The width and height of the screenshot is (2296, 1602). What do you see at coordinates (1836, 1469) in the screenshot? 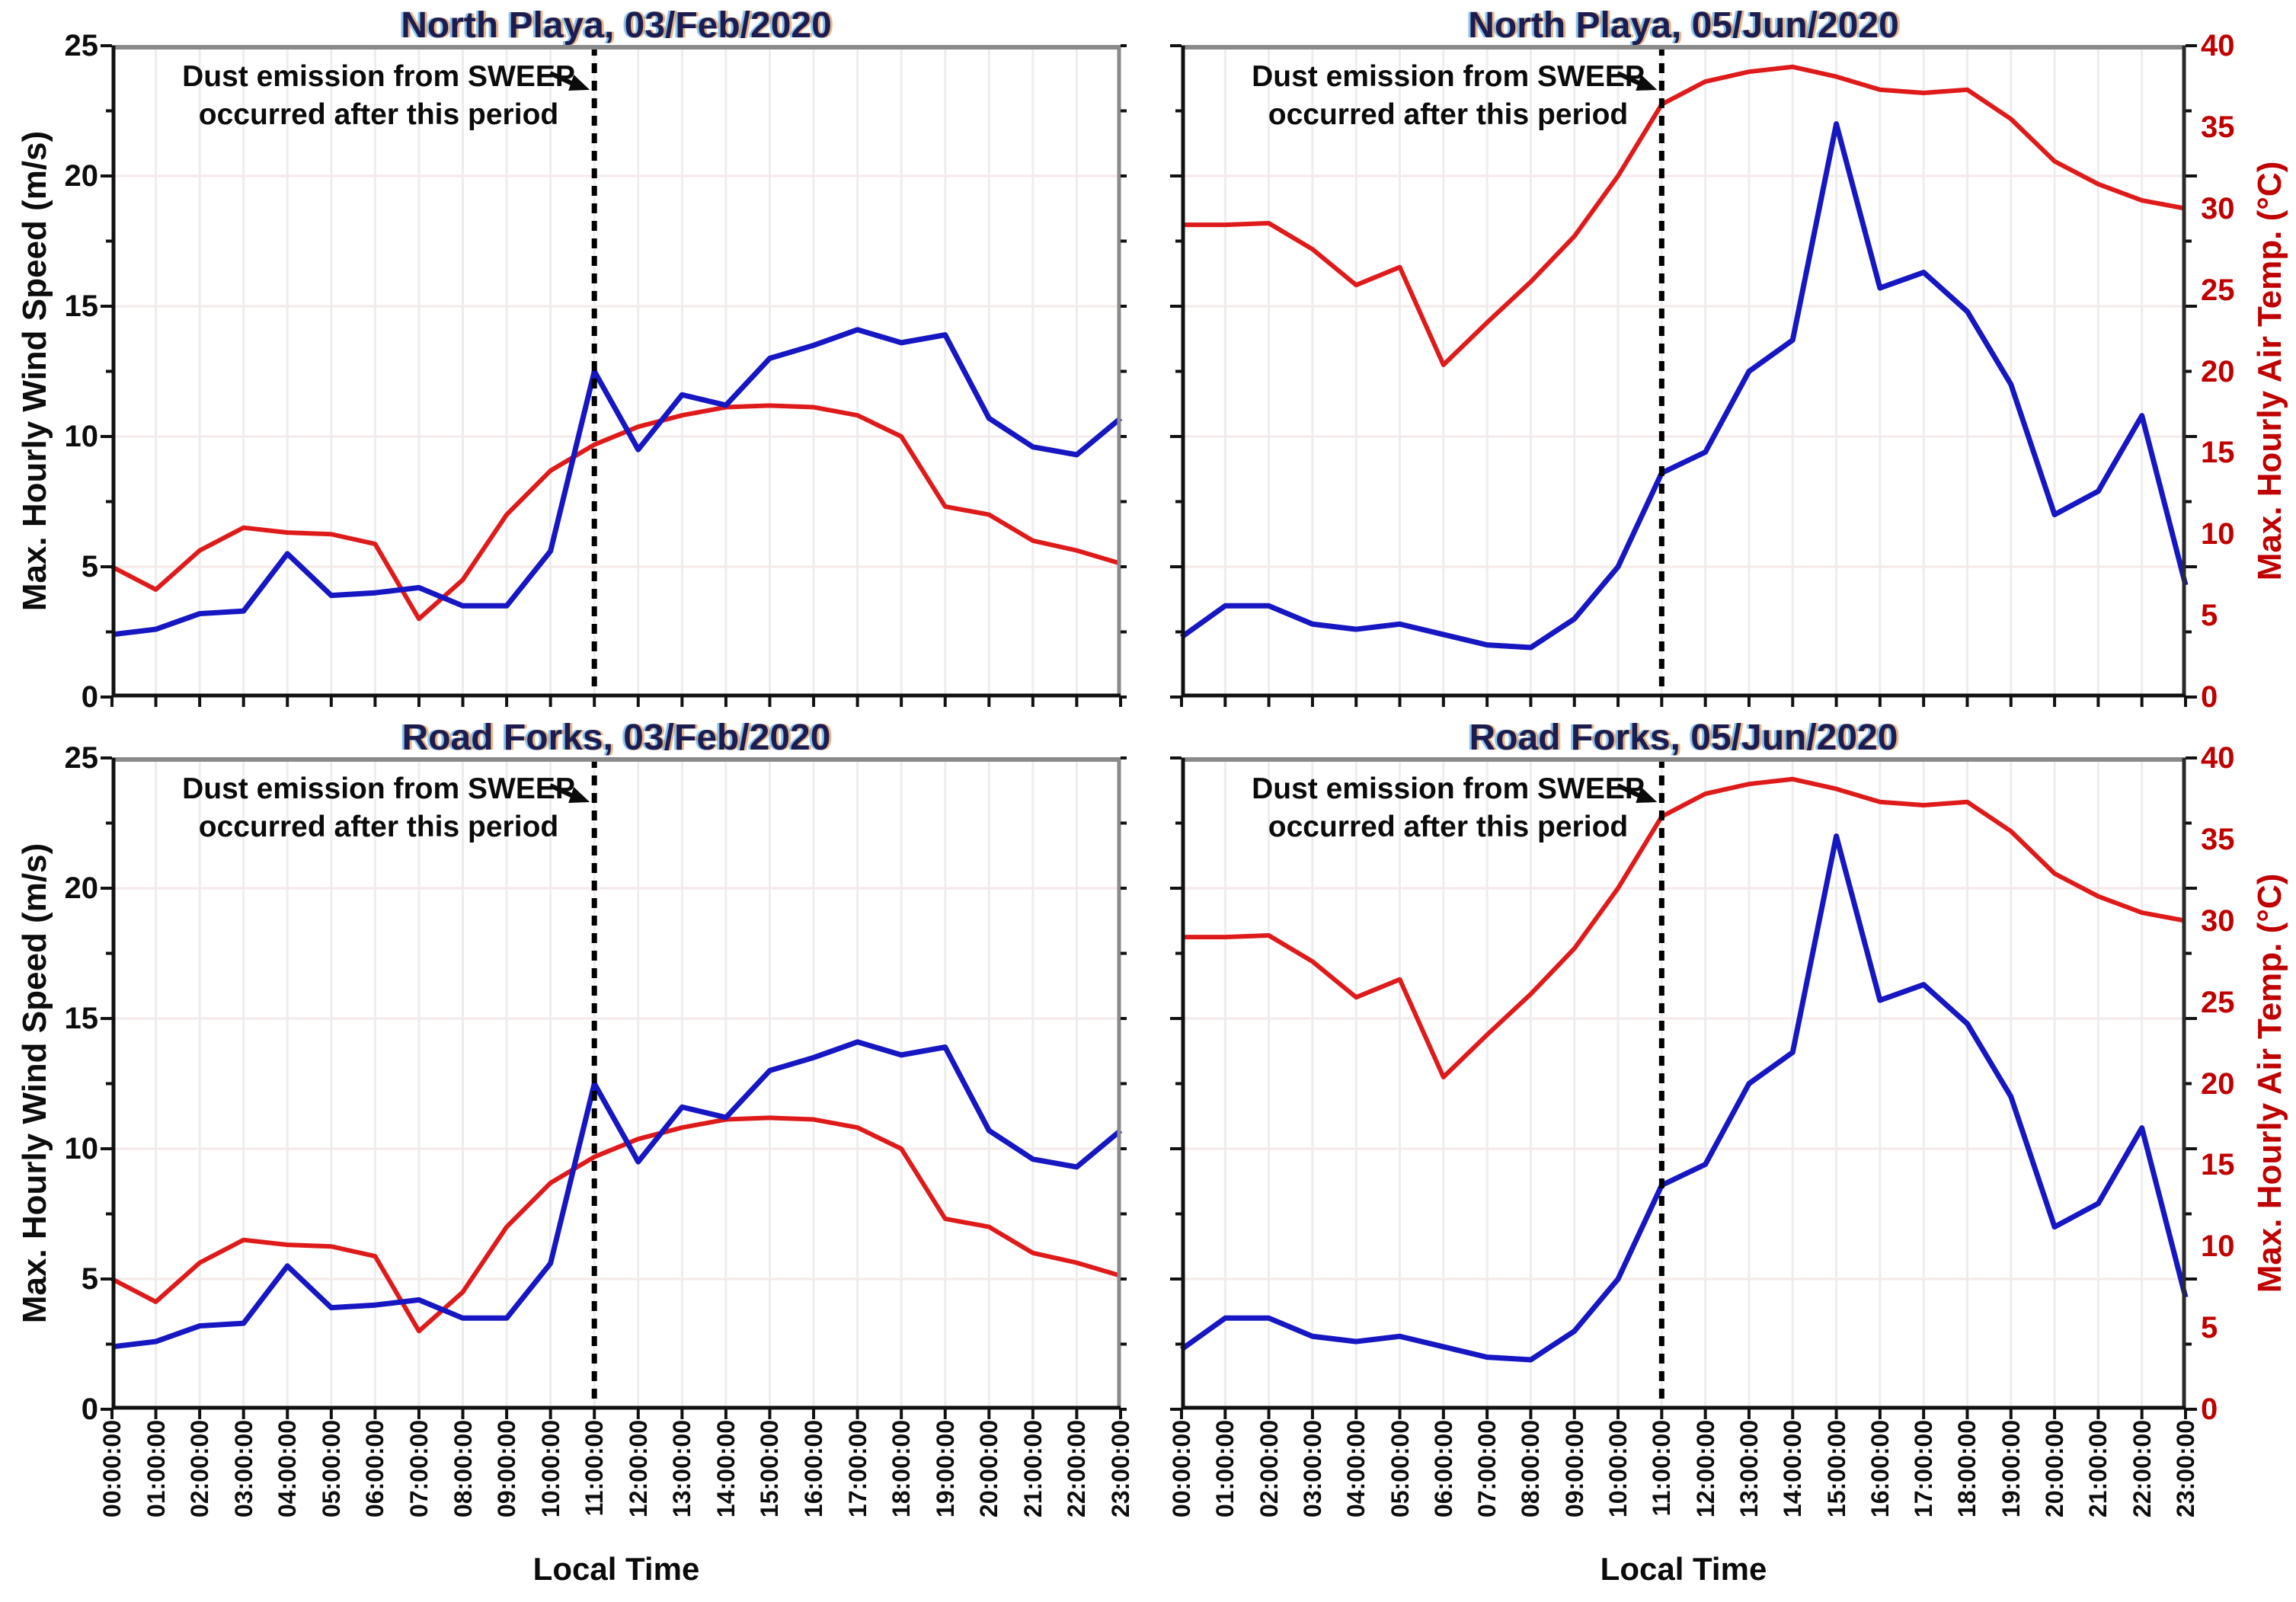
I see `x-tick-label: 15:00:00` at bounding box center [1836, 1469].